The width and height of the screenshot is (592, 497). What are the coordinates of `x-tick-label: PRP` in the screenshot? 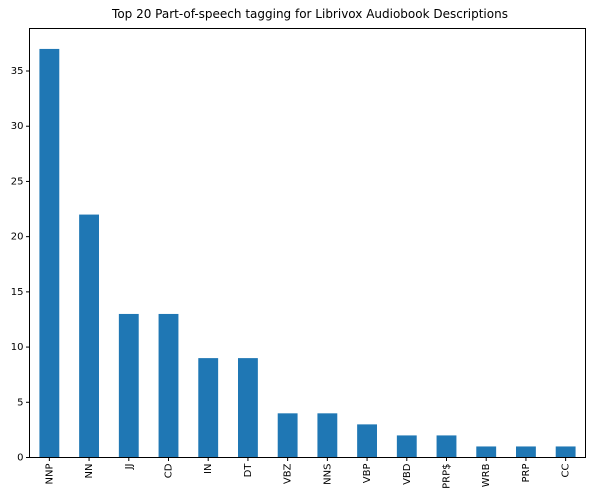 It's located at (526, 473).